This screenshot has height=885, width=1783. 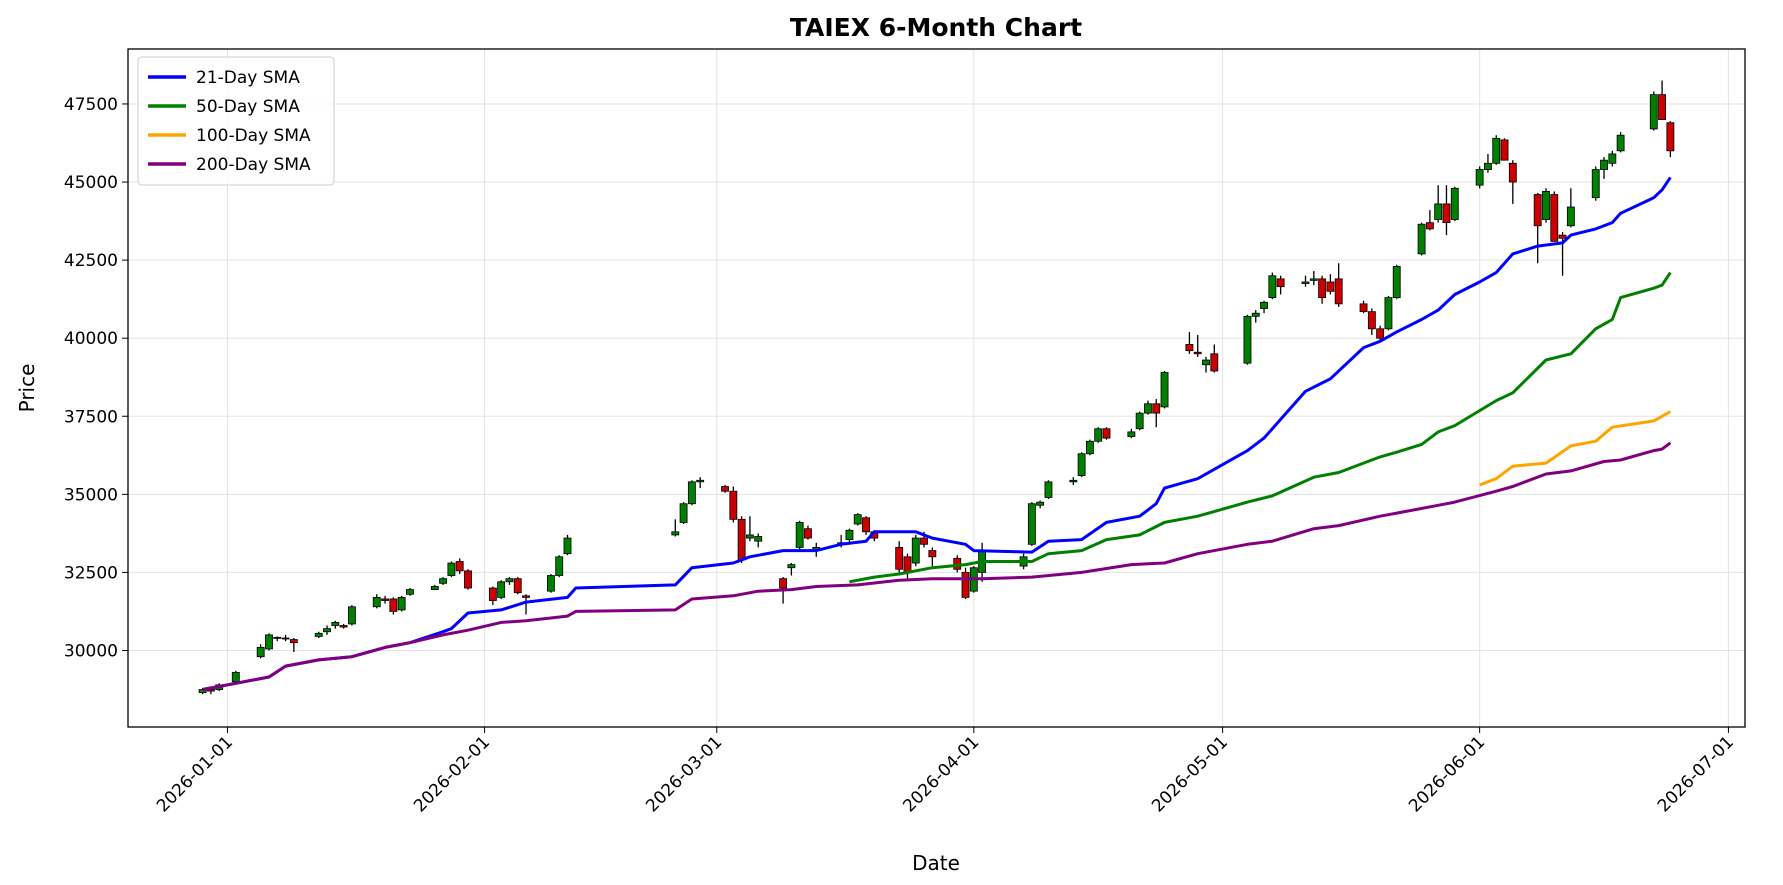 What do you see at coordinates (1190, 774) in the screenshot?
I see `x-tick-label: 2026-05-01` at bounding box center [1190, 774].